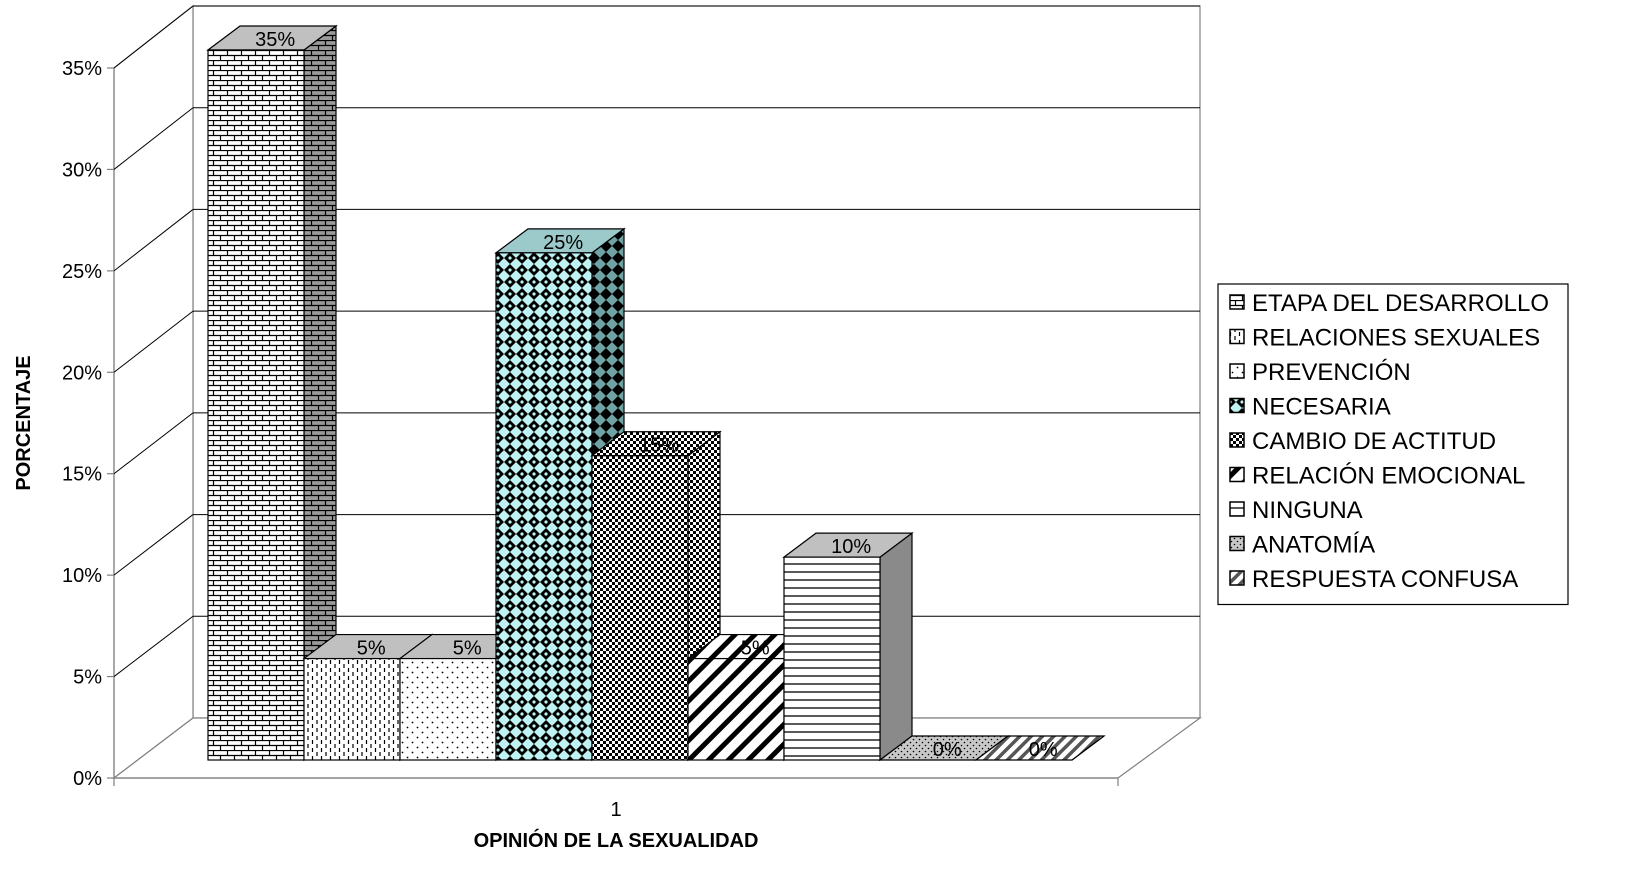 The image size is (1630, 888). What do you see at coordinates (1396, 338) in the screenshot?
I see `legend-label: RELACIONES SEXUALES` at bounding box center [1396, 338].